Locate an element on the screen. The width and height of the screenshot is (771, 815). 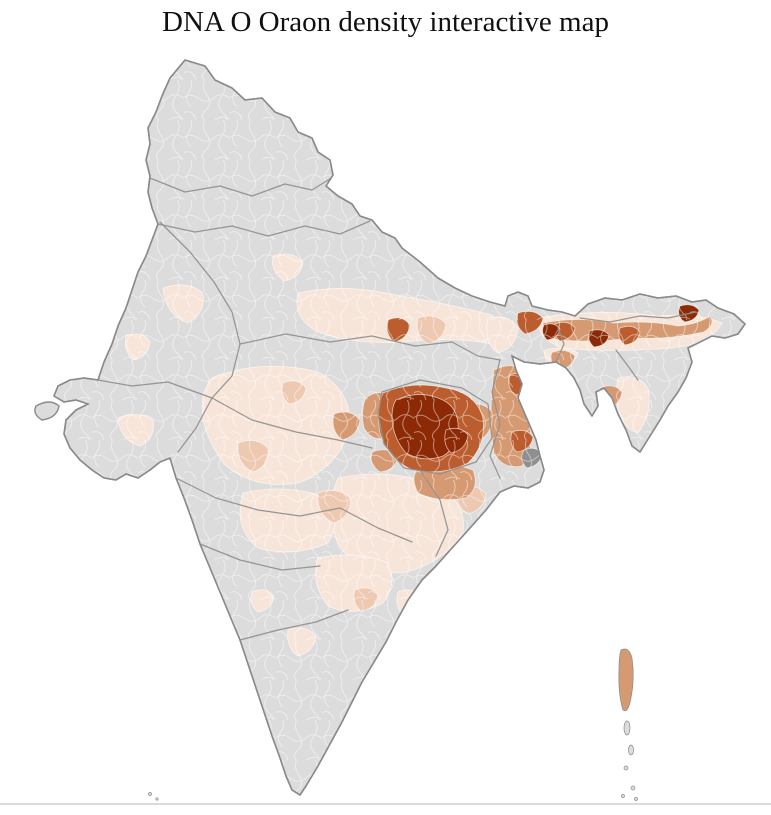
lakshadweep-islands is located at coordinates (153, 796).